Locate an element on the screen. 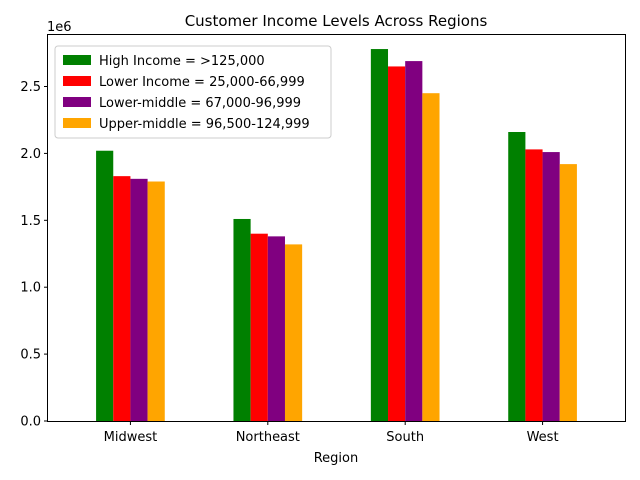 This screenshot has height=480, width=640. y-tick-label: 0.5 is located at coordinates (30, 355).